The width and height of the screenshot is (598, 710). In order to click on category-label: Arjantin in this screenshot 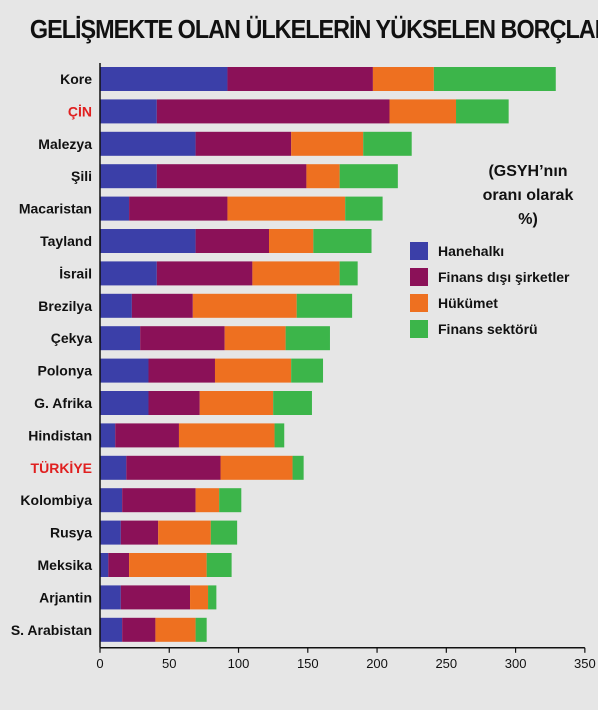, I will do `click(65, 597)`.